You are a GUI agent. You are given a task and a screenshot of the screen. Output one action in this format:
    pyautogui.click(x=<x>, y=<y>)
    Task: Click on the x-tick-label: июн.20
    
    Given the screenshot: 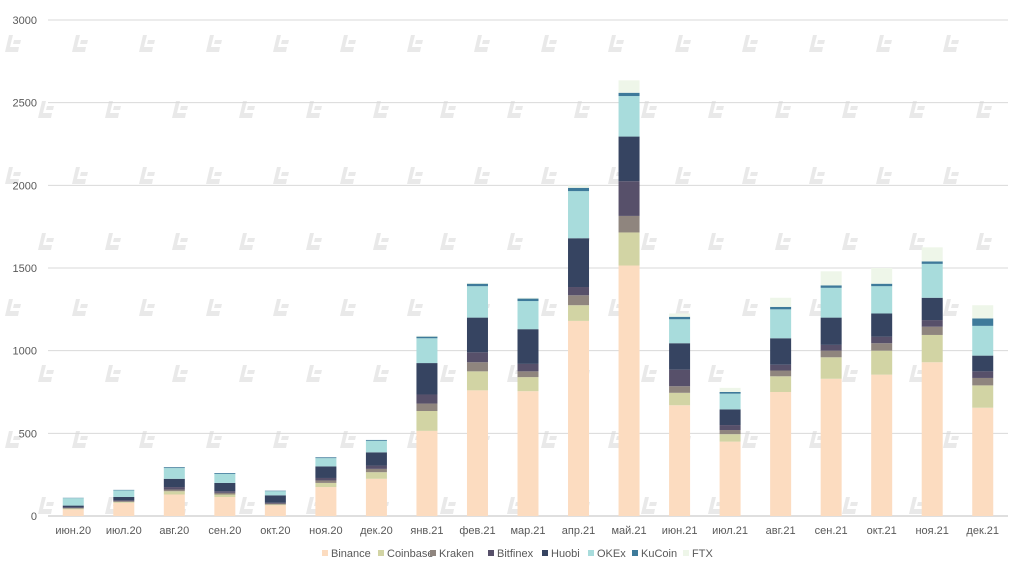 What is the action you would take?
    pyautogui.click(x=73, y=531)
    